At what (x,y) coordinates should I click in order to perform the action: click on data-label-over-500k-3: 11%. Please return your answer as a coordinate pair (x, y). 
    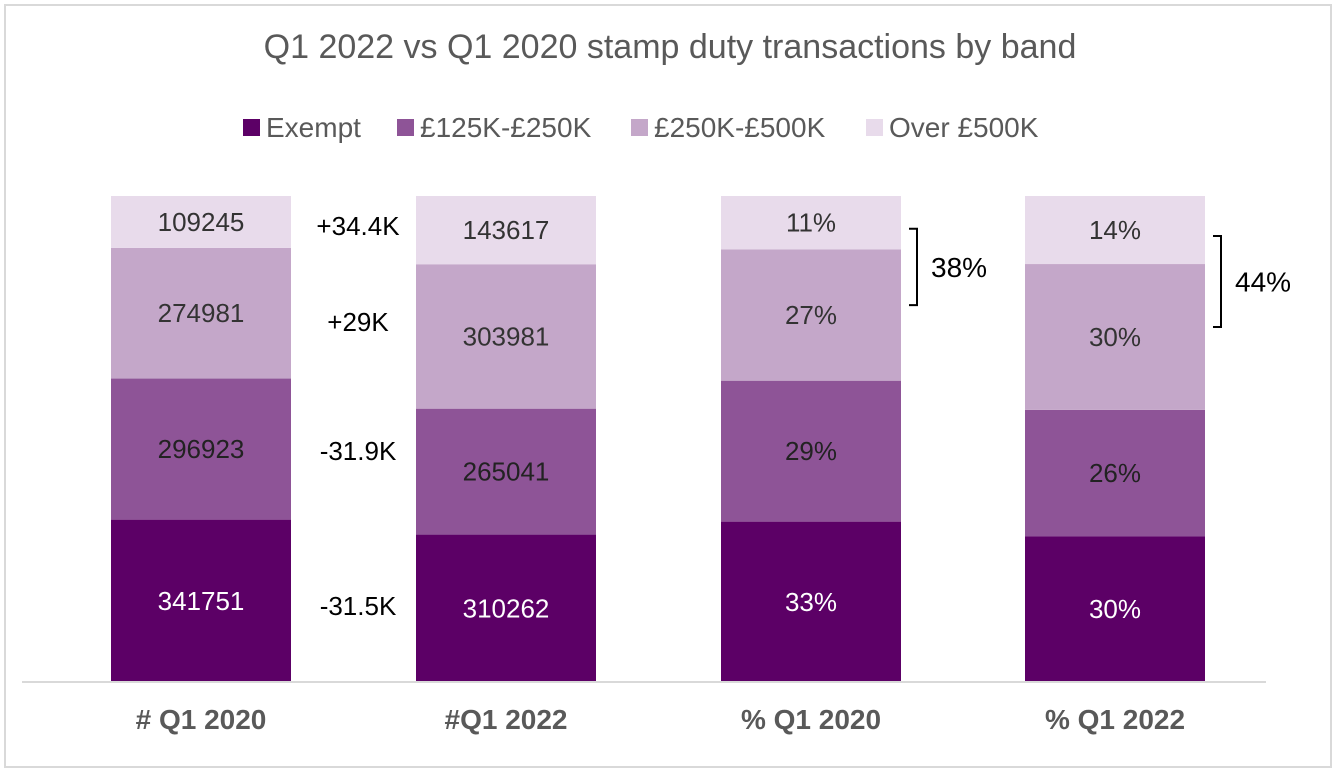
    Looking at the image, I should click on (811, 223).